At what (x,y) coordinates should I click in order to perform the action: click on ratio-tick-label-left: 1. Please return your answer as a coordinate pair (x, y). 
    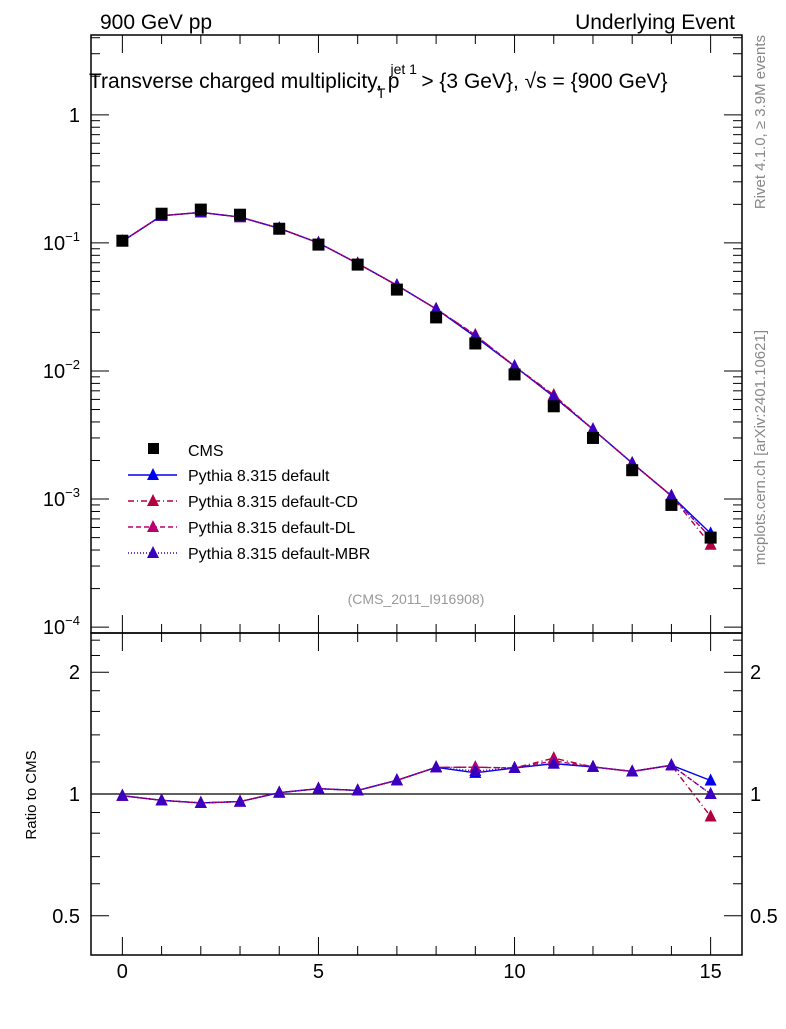
    Looking at the image, I should click on (74, 795).